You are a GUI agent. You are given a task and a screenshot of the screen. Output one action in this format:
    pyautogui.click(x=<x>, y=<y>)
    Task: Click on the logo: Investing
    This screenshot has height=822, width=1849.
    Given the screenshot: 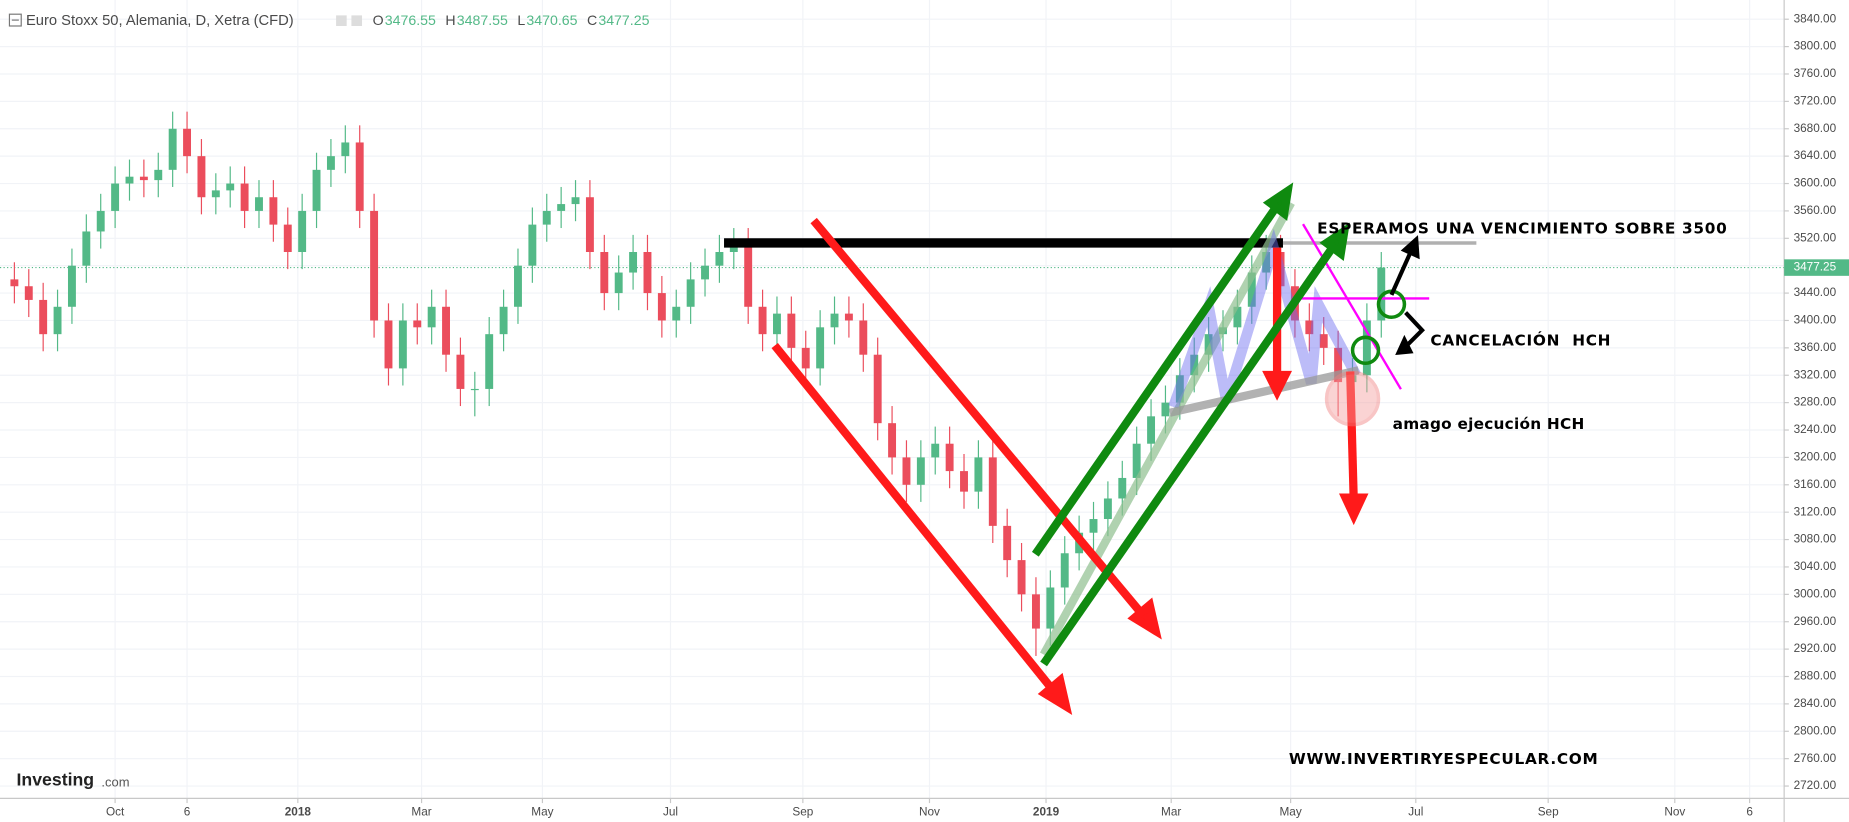 What is the action you would take?
    pyautogui.click(x=56, y=779)
    